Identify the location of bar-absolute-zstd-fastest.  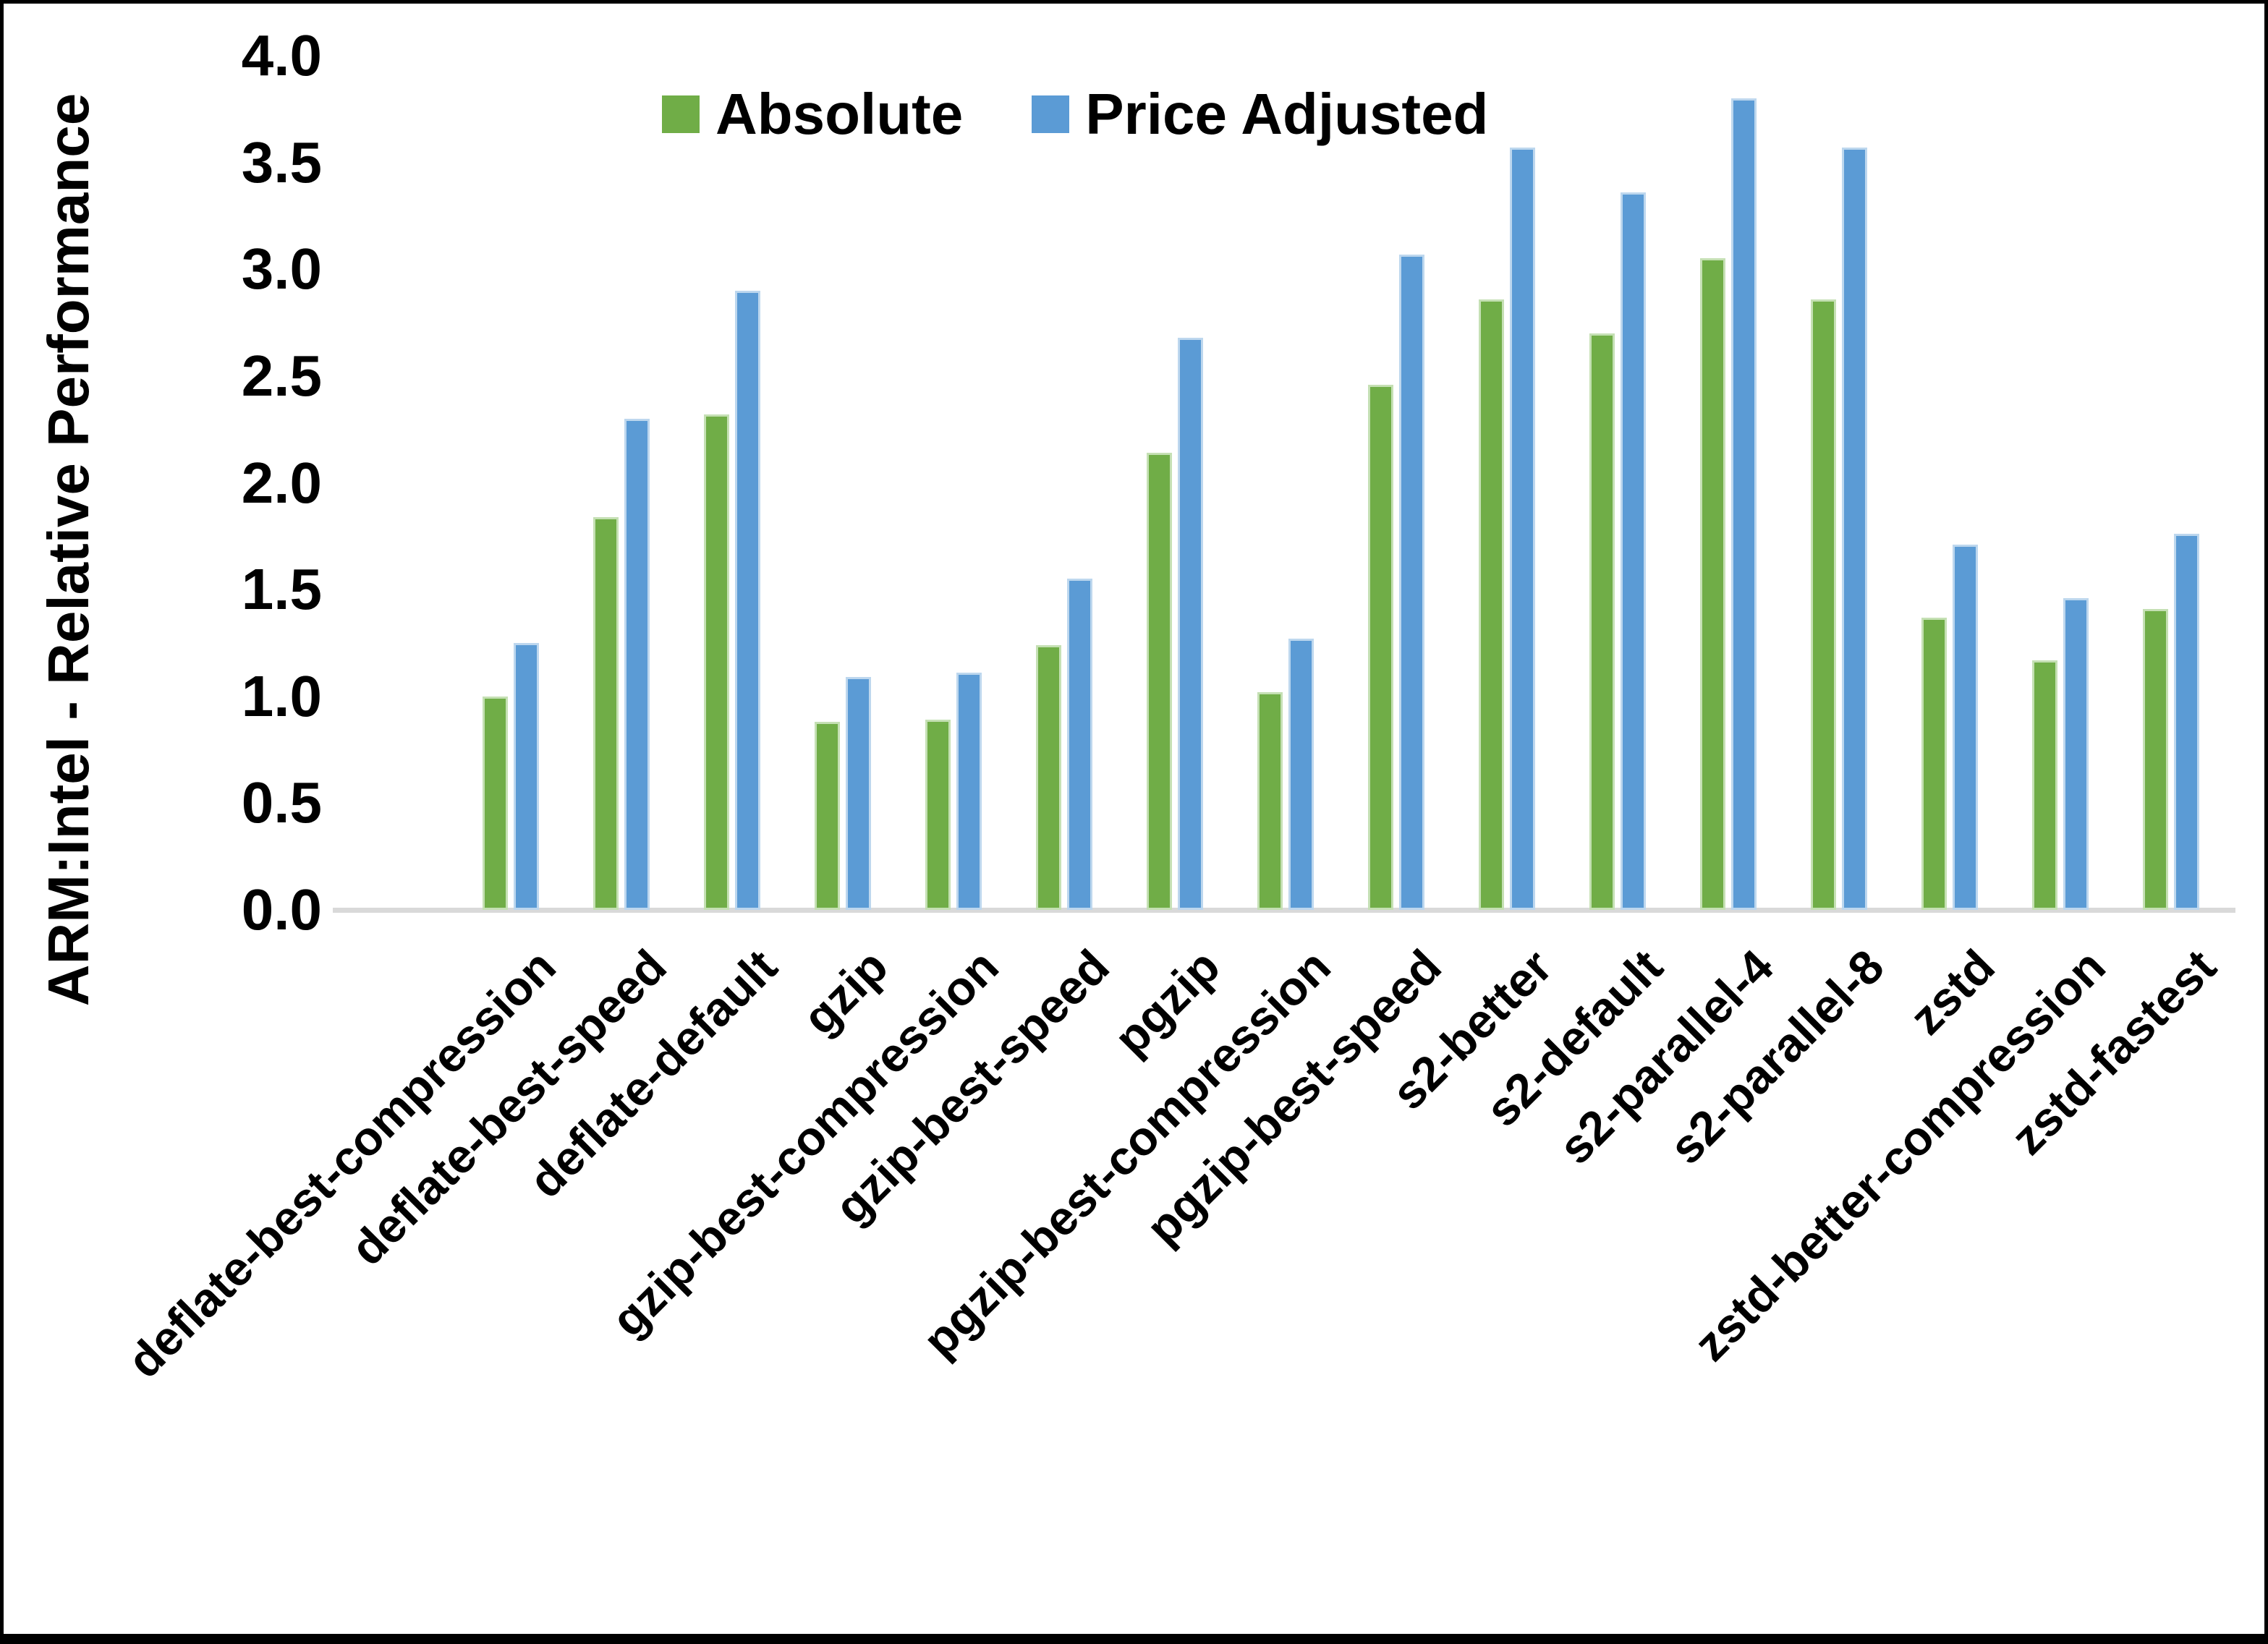
(2155, 759).